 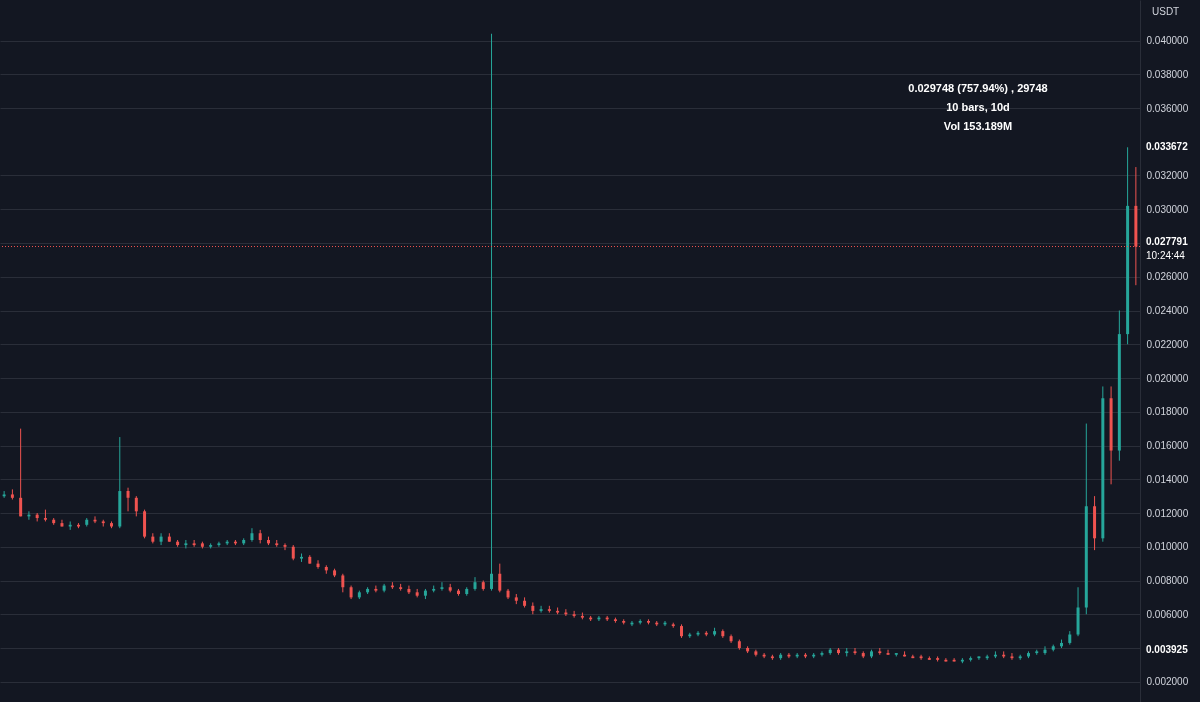 What do you see at coordinates (978, 107) in the screenshot?
I see `annotation: 10 bars, 10d` at bounding box center [978, 107].